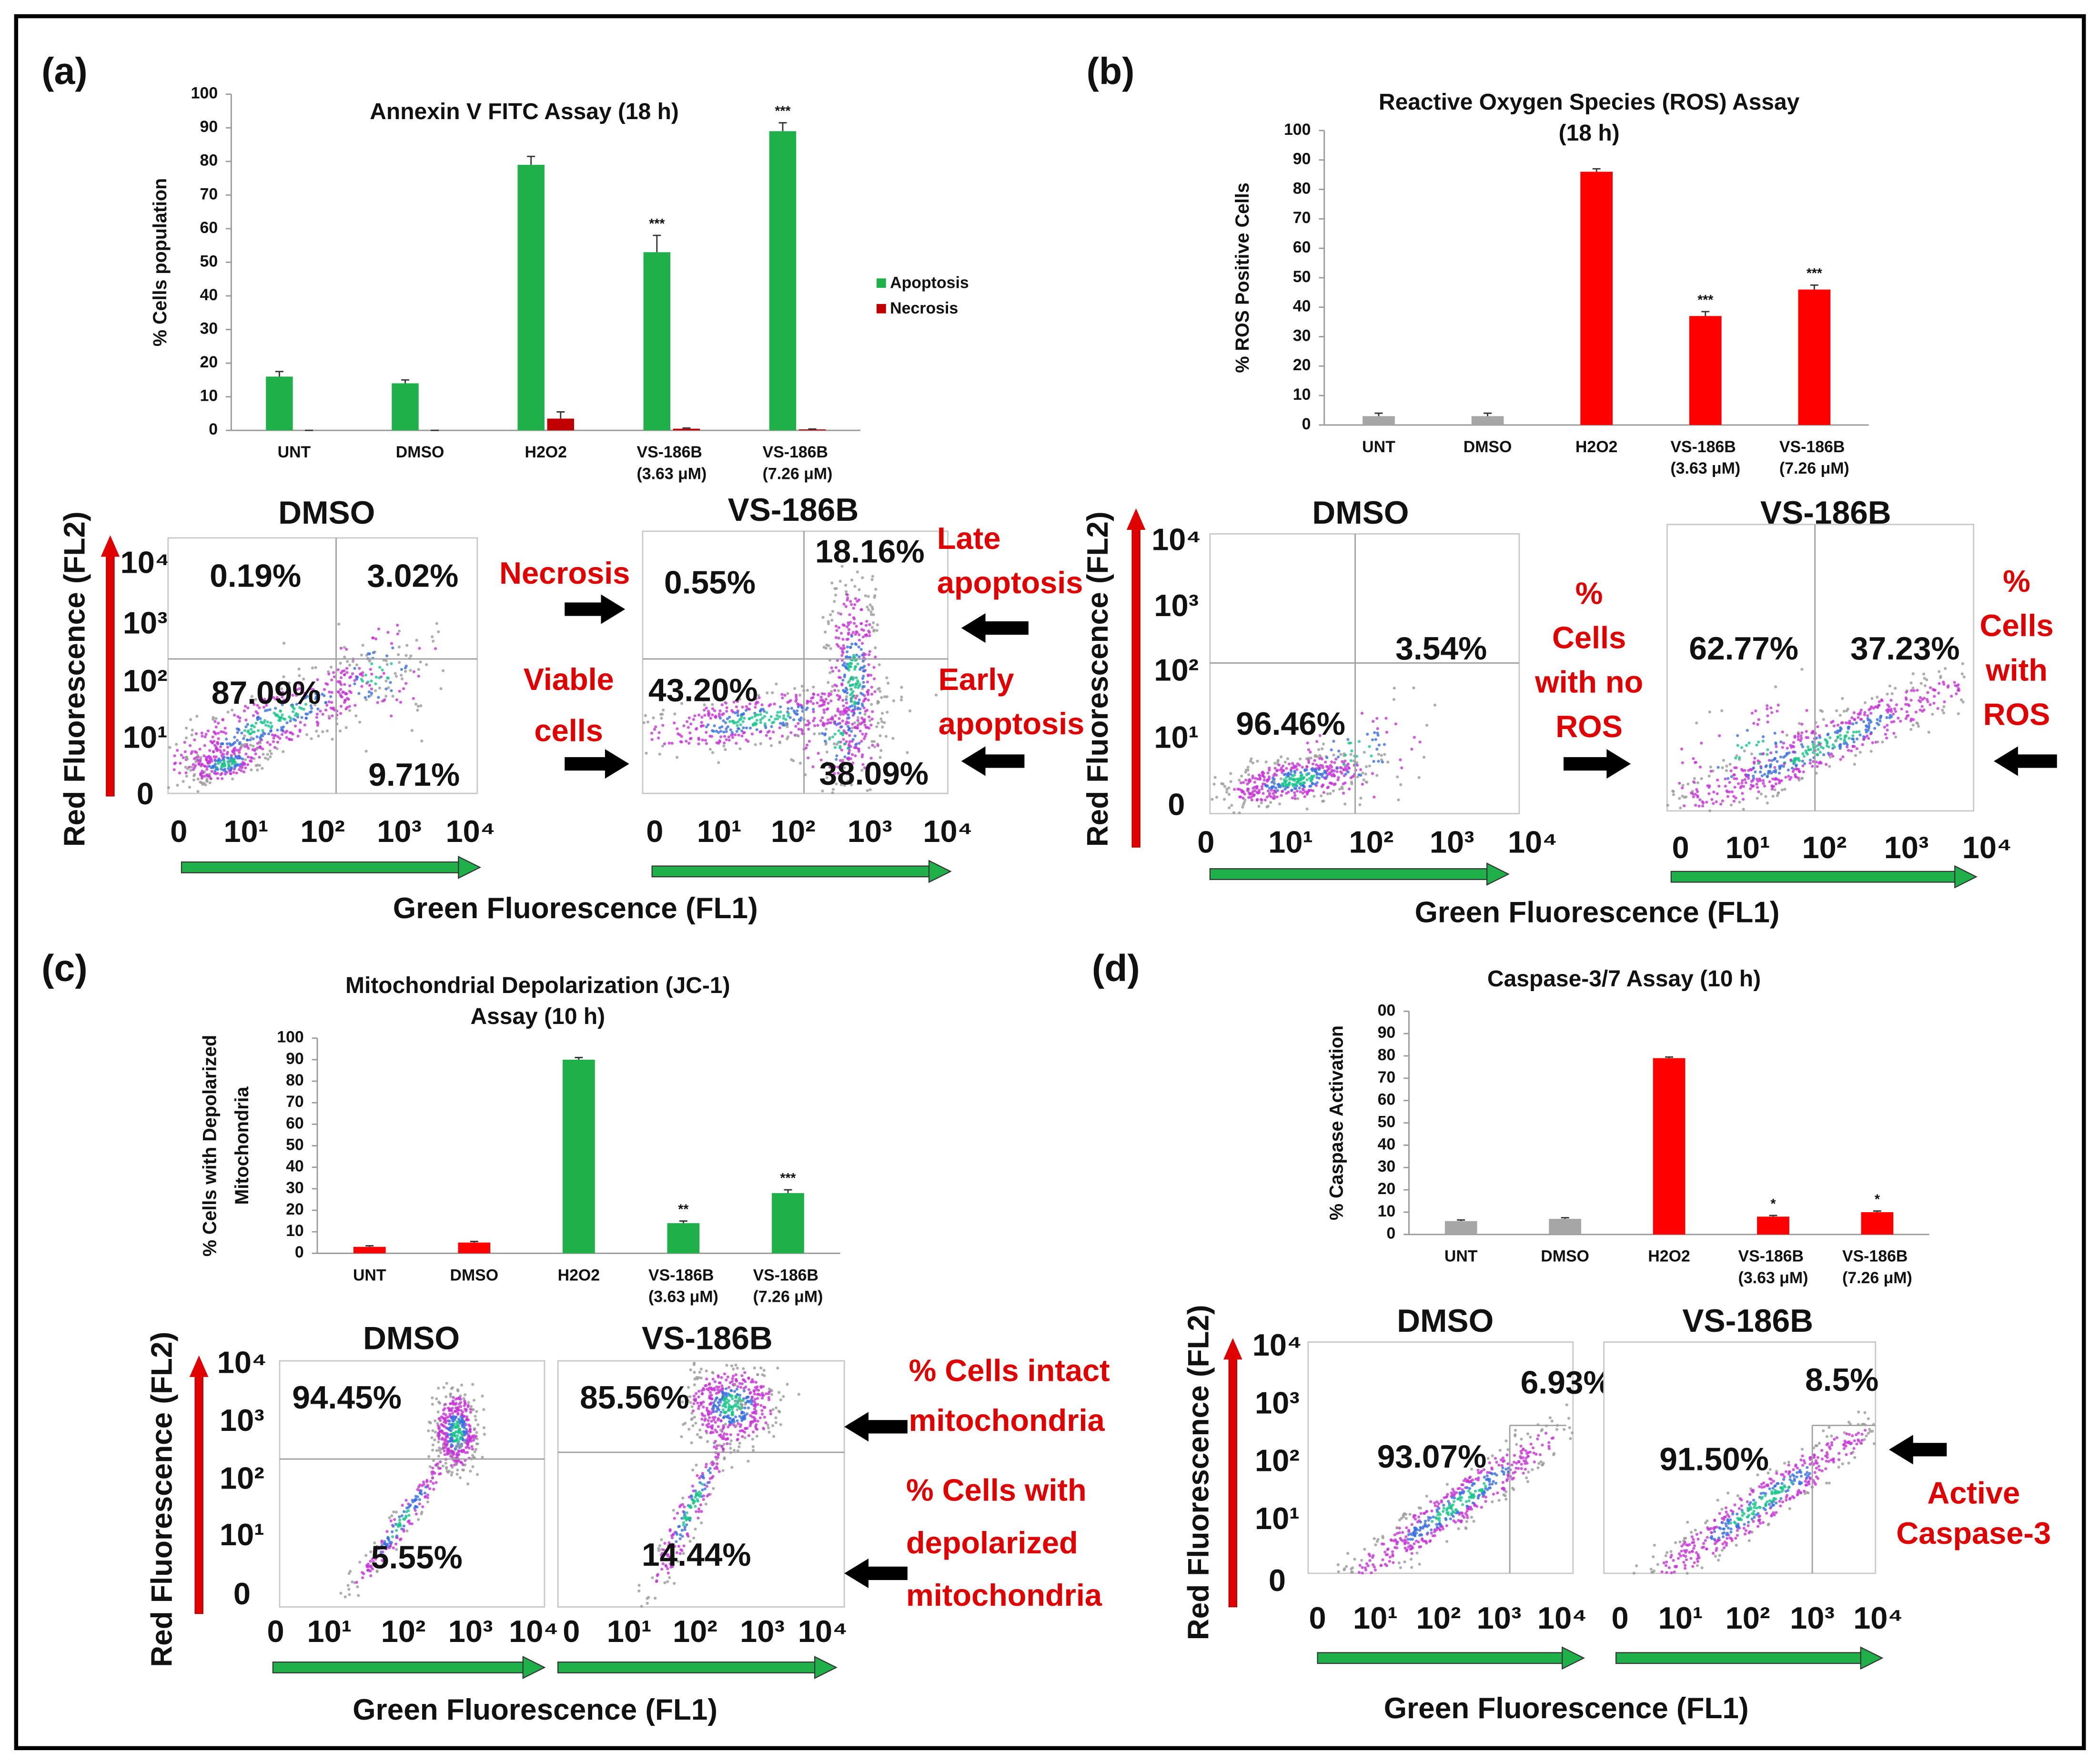 This screenshot has height=1763, width=2100. Describe the element at coordinates (524, 112) in the screenshot. I see `chart-title: Annexin V FITC Assay (18 h)` at that location.